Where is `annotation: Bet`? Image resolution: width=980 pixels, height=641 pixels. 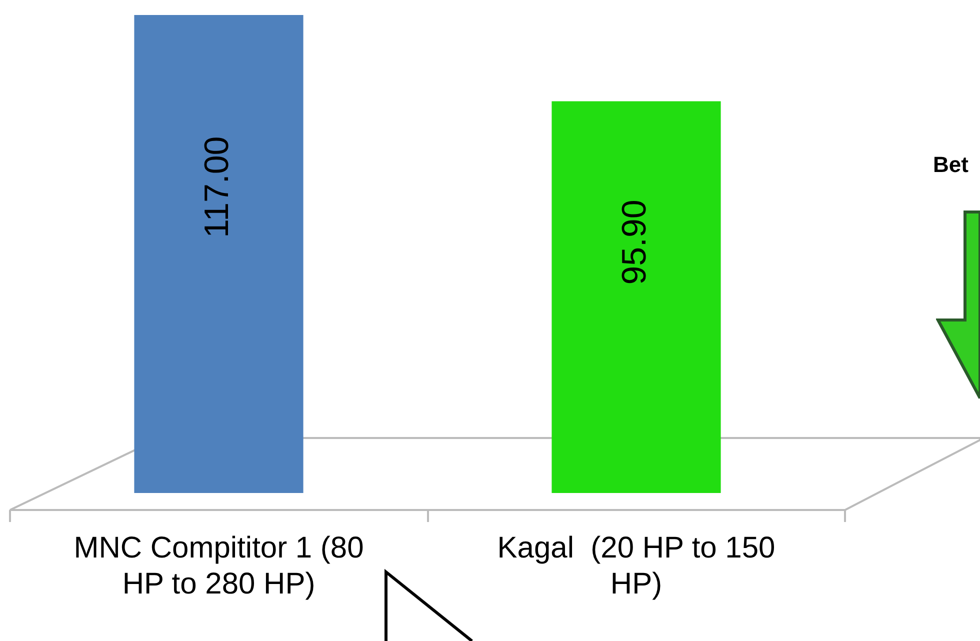
annotation: Bet is located at coordinates (950, 165).